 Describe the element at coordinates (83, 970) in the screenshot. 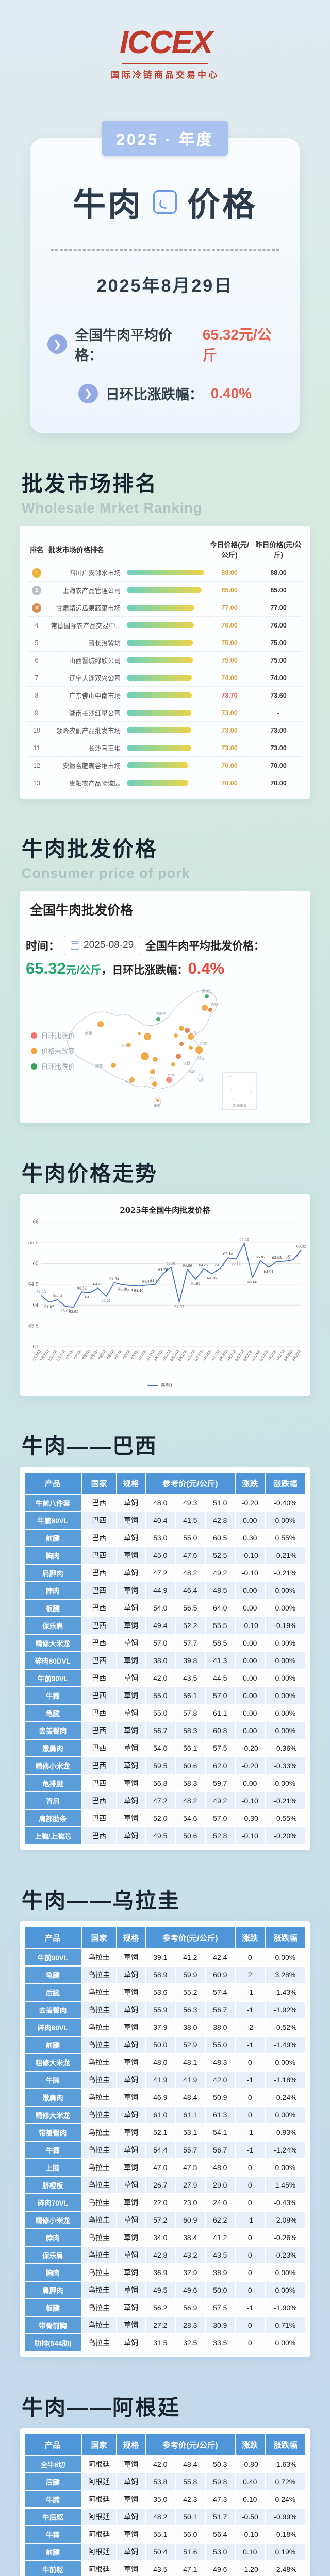

I see `wholesale-avg-unit: 元/公斤` at that location.